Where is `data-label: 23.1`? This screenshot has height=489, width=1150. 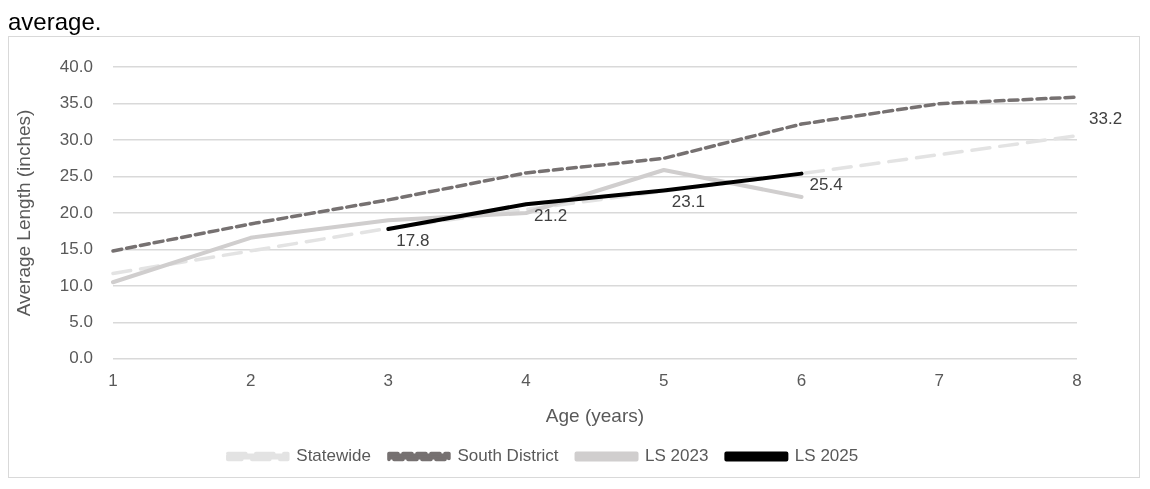
data-label: 23.1 is located at coordinates (688, 202).